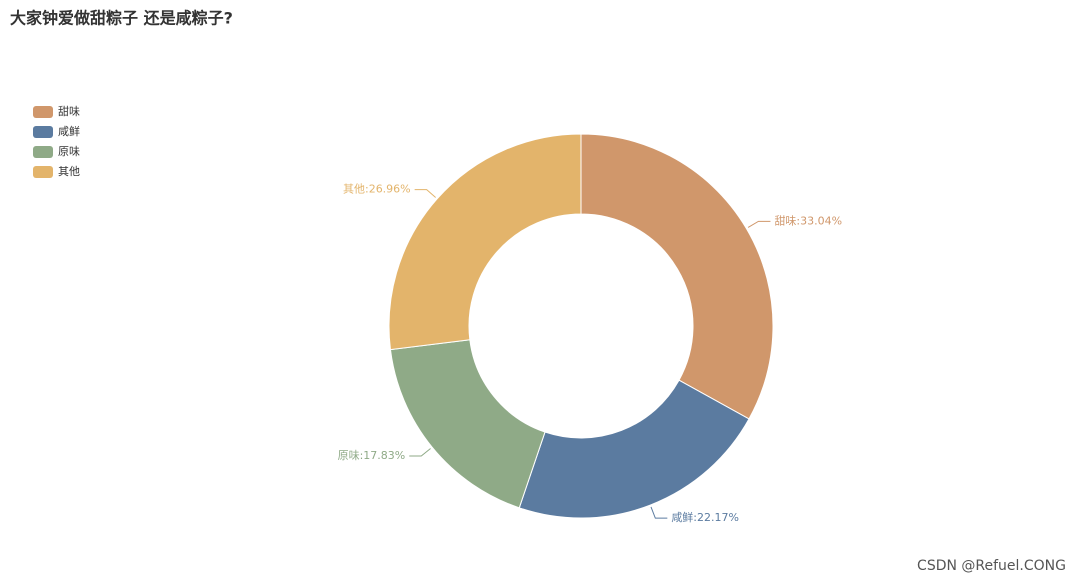 This screenshot has height=582, width=1080. Describe the element at coordinates (69, 131) in the screenshot. I see `legend-label: 咸鲜` at that location.